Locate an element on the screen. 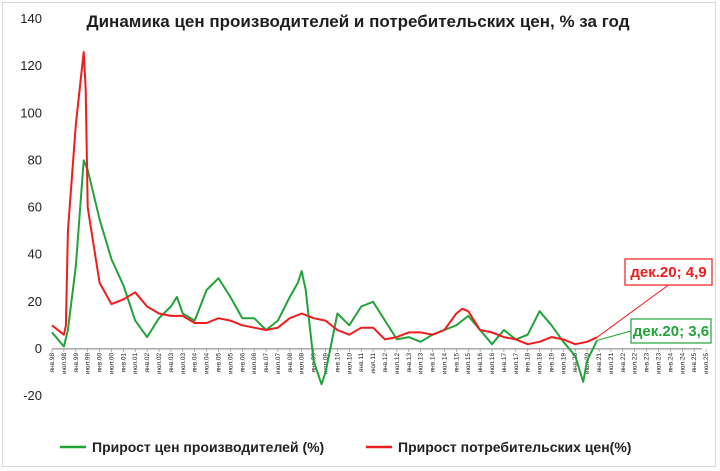 The image size is (720, 471). x-tick-label: янв.17 is located at coordinates (504, 363).